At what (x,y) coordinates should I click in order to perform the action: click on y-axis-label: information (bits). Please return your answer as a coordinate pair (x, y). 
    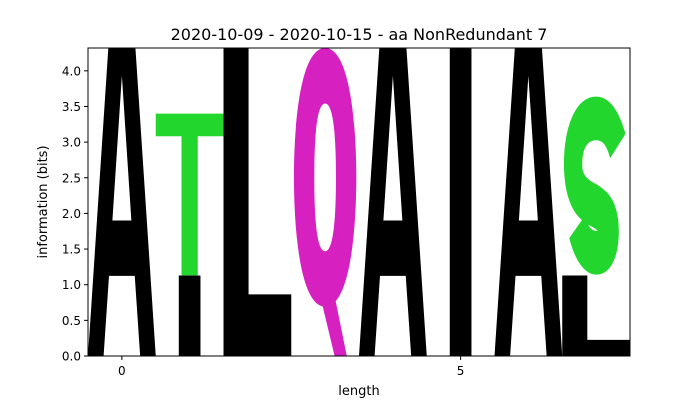
    Looking at the image, I should click on (43, 201).